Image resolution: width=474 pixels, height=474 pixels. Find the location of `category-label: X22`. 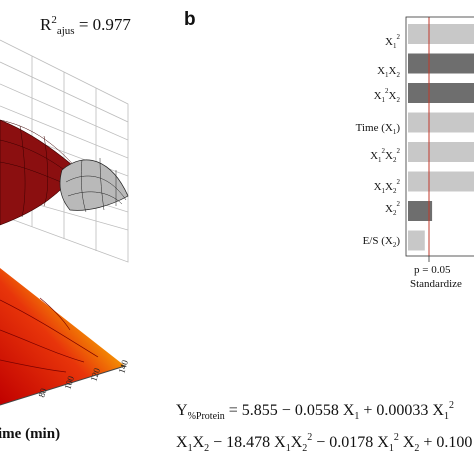

category-label: X22 is located at coordinates (392, 208).